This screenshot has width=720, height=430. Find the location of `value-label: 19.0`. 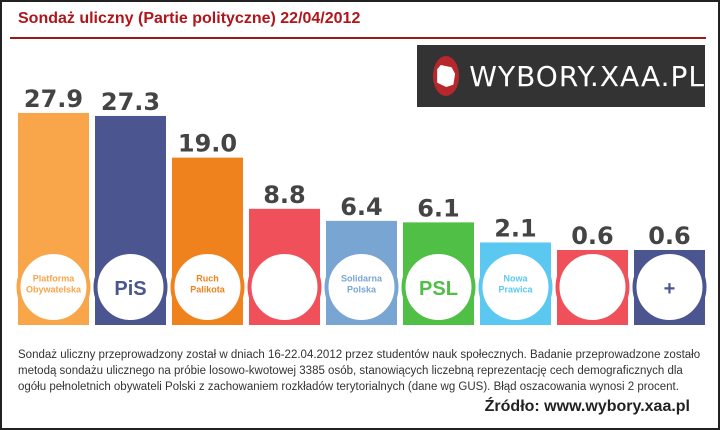

value-label: 19.0 is located at coordinates (207, 144).